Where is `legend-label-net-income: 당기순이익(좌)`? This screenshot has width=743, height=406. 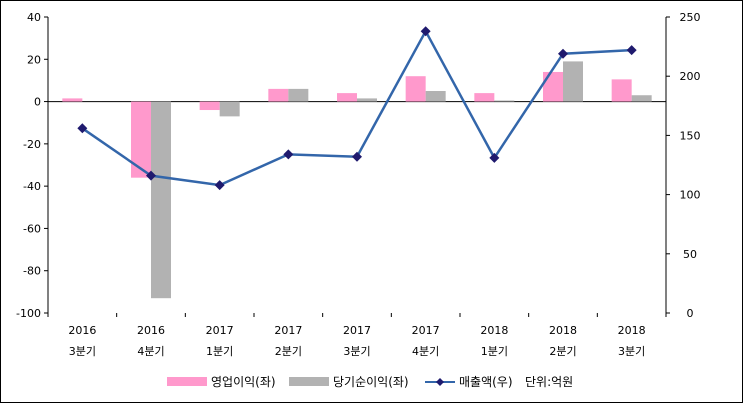 legend-label-net-income: 당기순이익(좌) is located at coordinates (371, 382).